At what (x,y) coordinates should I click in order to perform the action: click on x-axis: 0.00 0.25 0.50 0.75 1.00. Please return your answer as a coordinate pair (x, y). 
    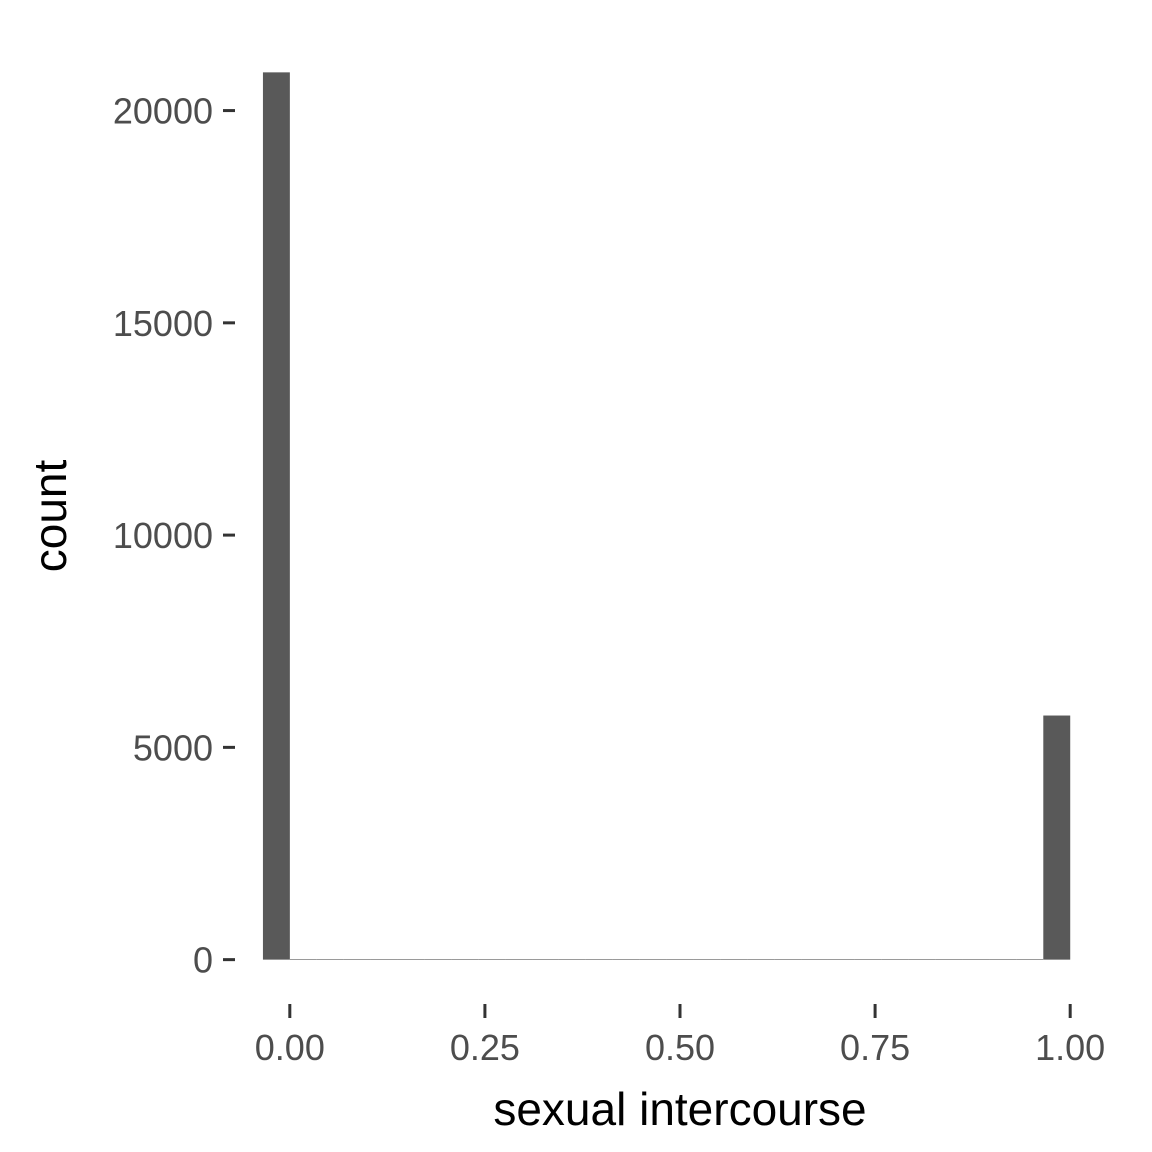
    Looking at the image, I should click on (680, 1036).